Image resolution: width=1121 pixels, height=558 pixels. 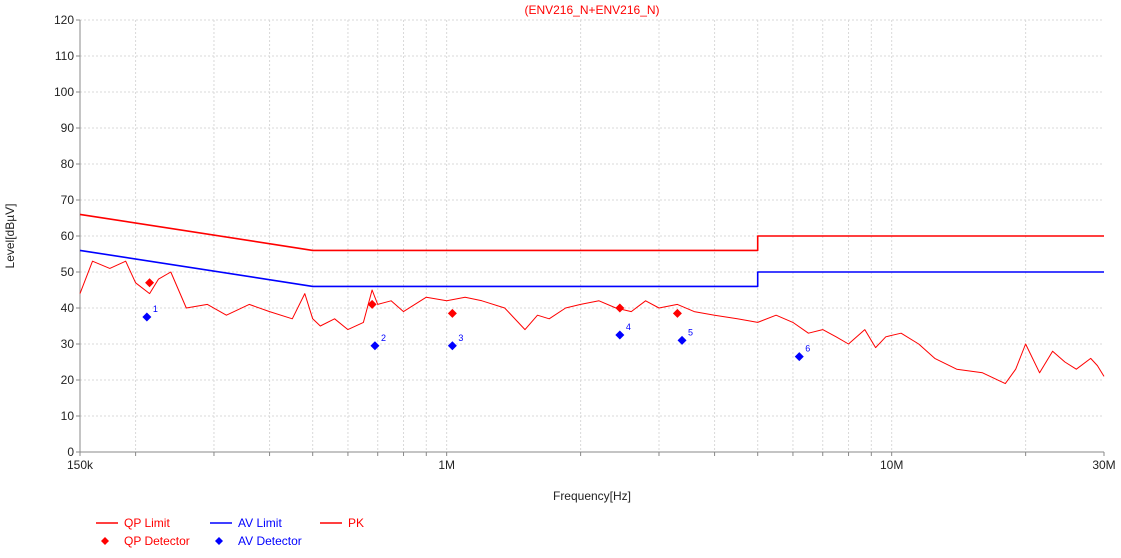 I want to click on chart-title: (ENV216_N+ENV216_N), so click(x=591, y=10).